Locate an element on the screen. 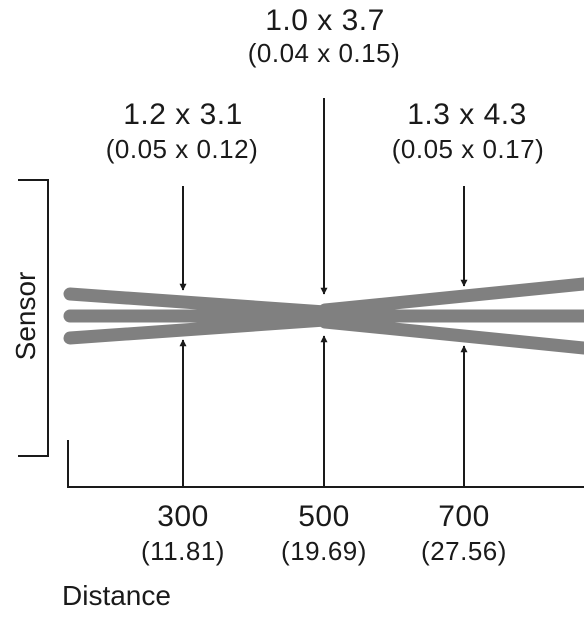 The height and width of the screenshot is (620, 584). spot-size-700-in: (0.05 x 0.17) is located at coordinates (468, 149).